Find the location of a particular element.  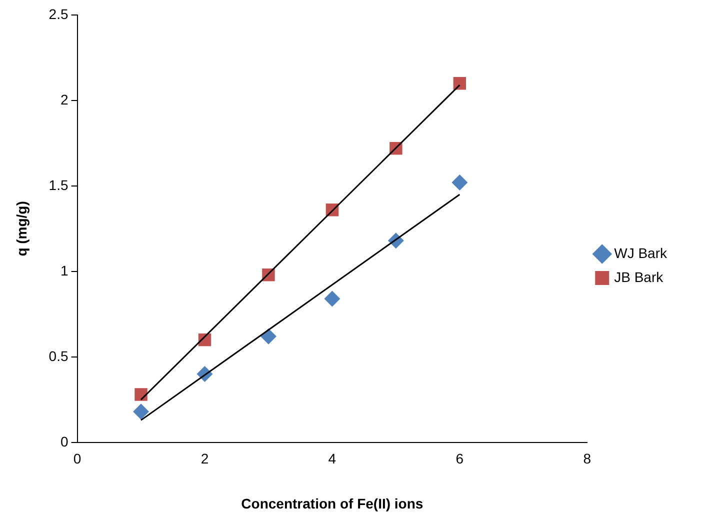

x-tick-label: 2 is located at coordinates (204, 458).